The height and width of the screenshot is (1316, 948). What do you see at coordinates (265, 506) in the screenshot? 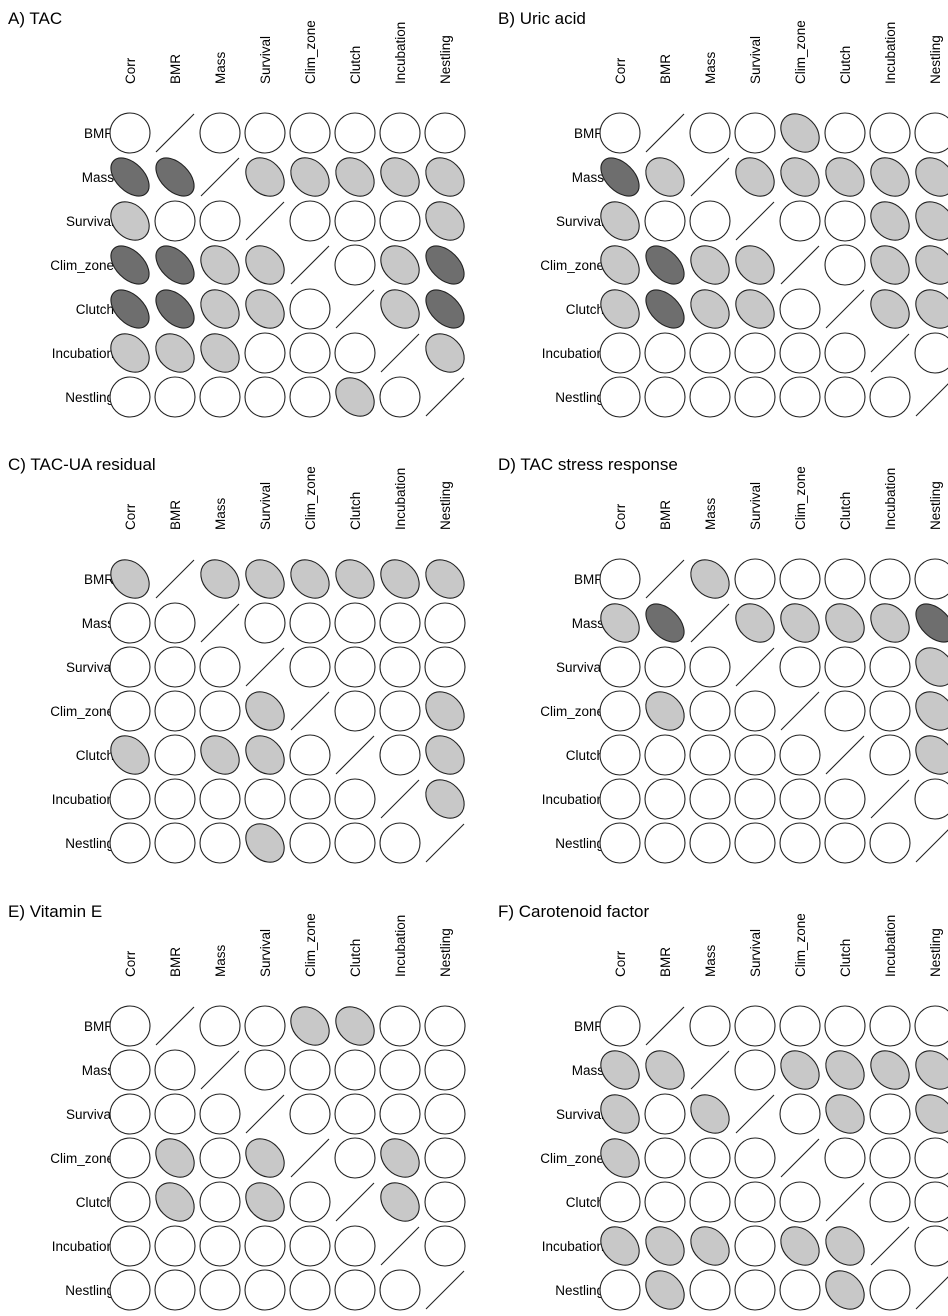
I see `column-label: Survival` at bounding box center [265, 506].